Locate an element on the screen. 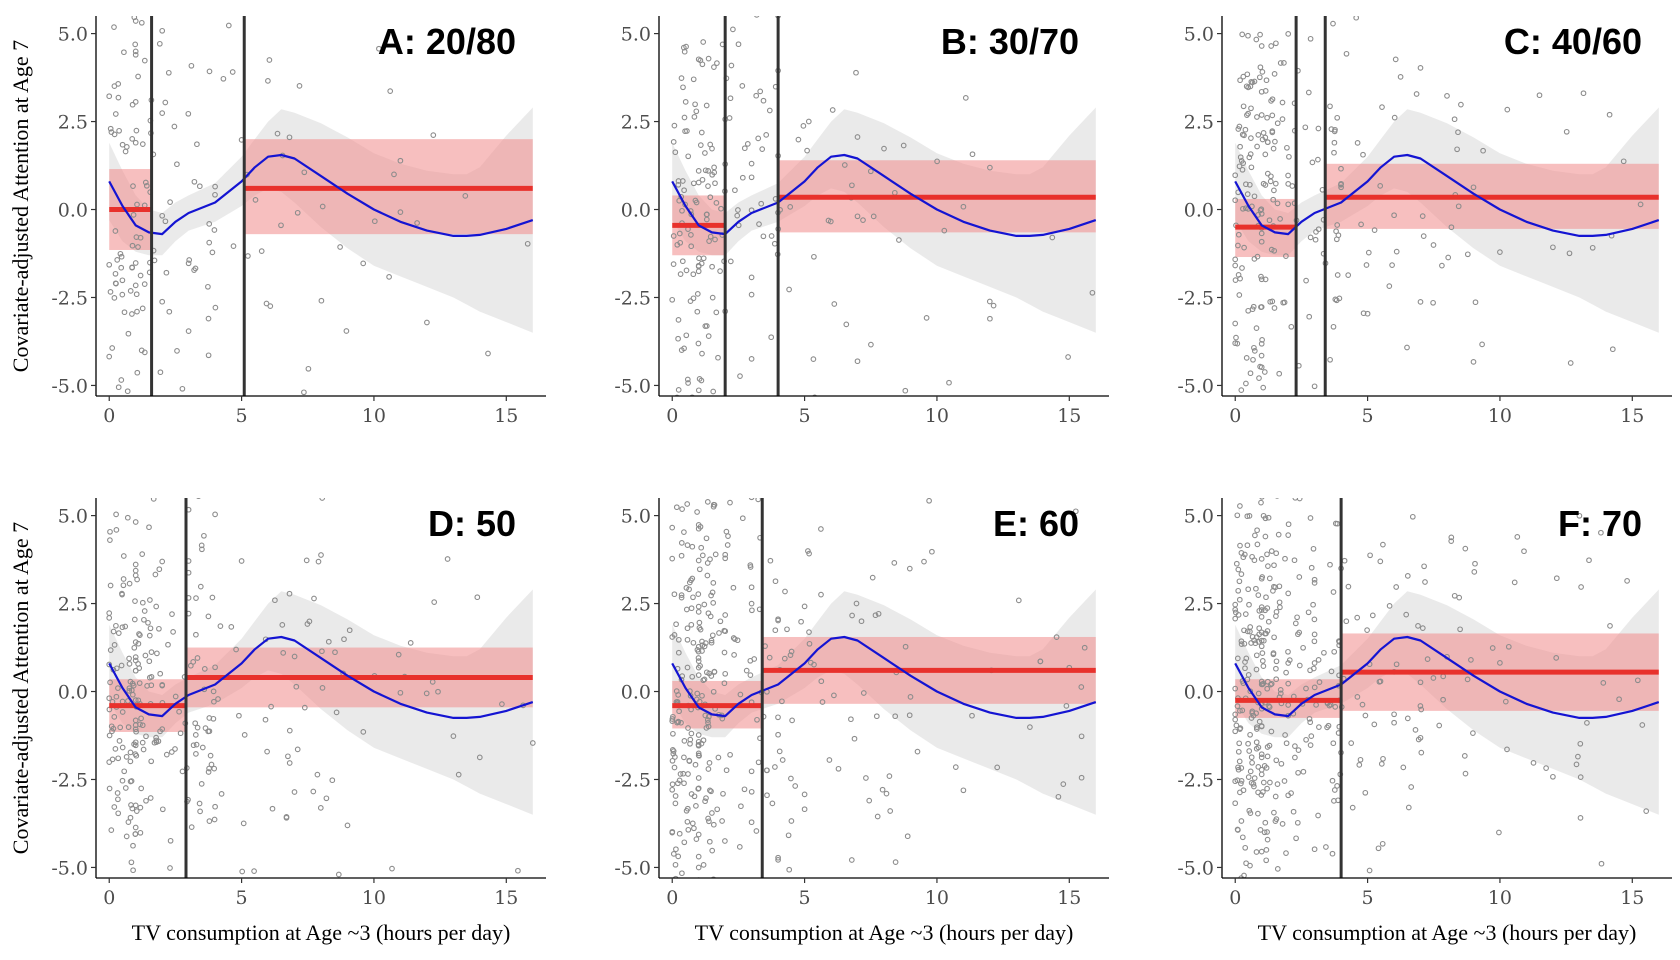 The image size is (1680, 960). x-tick-label: 5 is located at coordinates (1368, 898).